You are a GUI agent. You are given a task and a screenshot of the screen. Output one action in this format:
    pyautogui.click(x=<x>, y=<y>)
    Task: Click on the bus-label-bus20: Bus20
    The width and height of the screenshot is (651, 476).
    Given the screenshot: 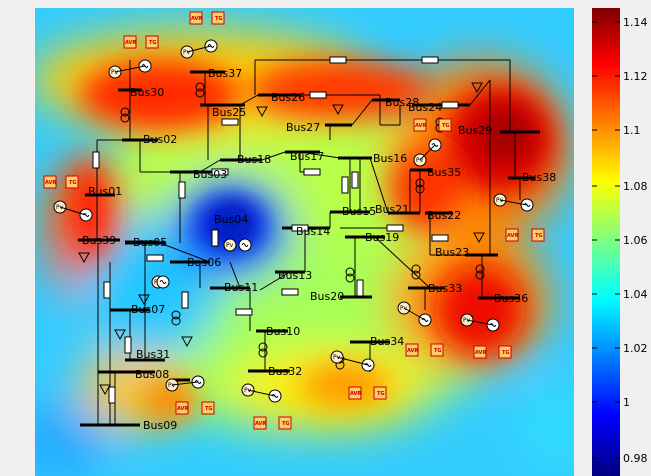 What is the action you would take?
    pyautogui.click(x=327, y=296)
    